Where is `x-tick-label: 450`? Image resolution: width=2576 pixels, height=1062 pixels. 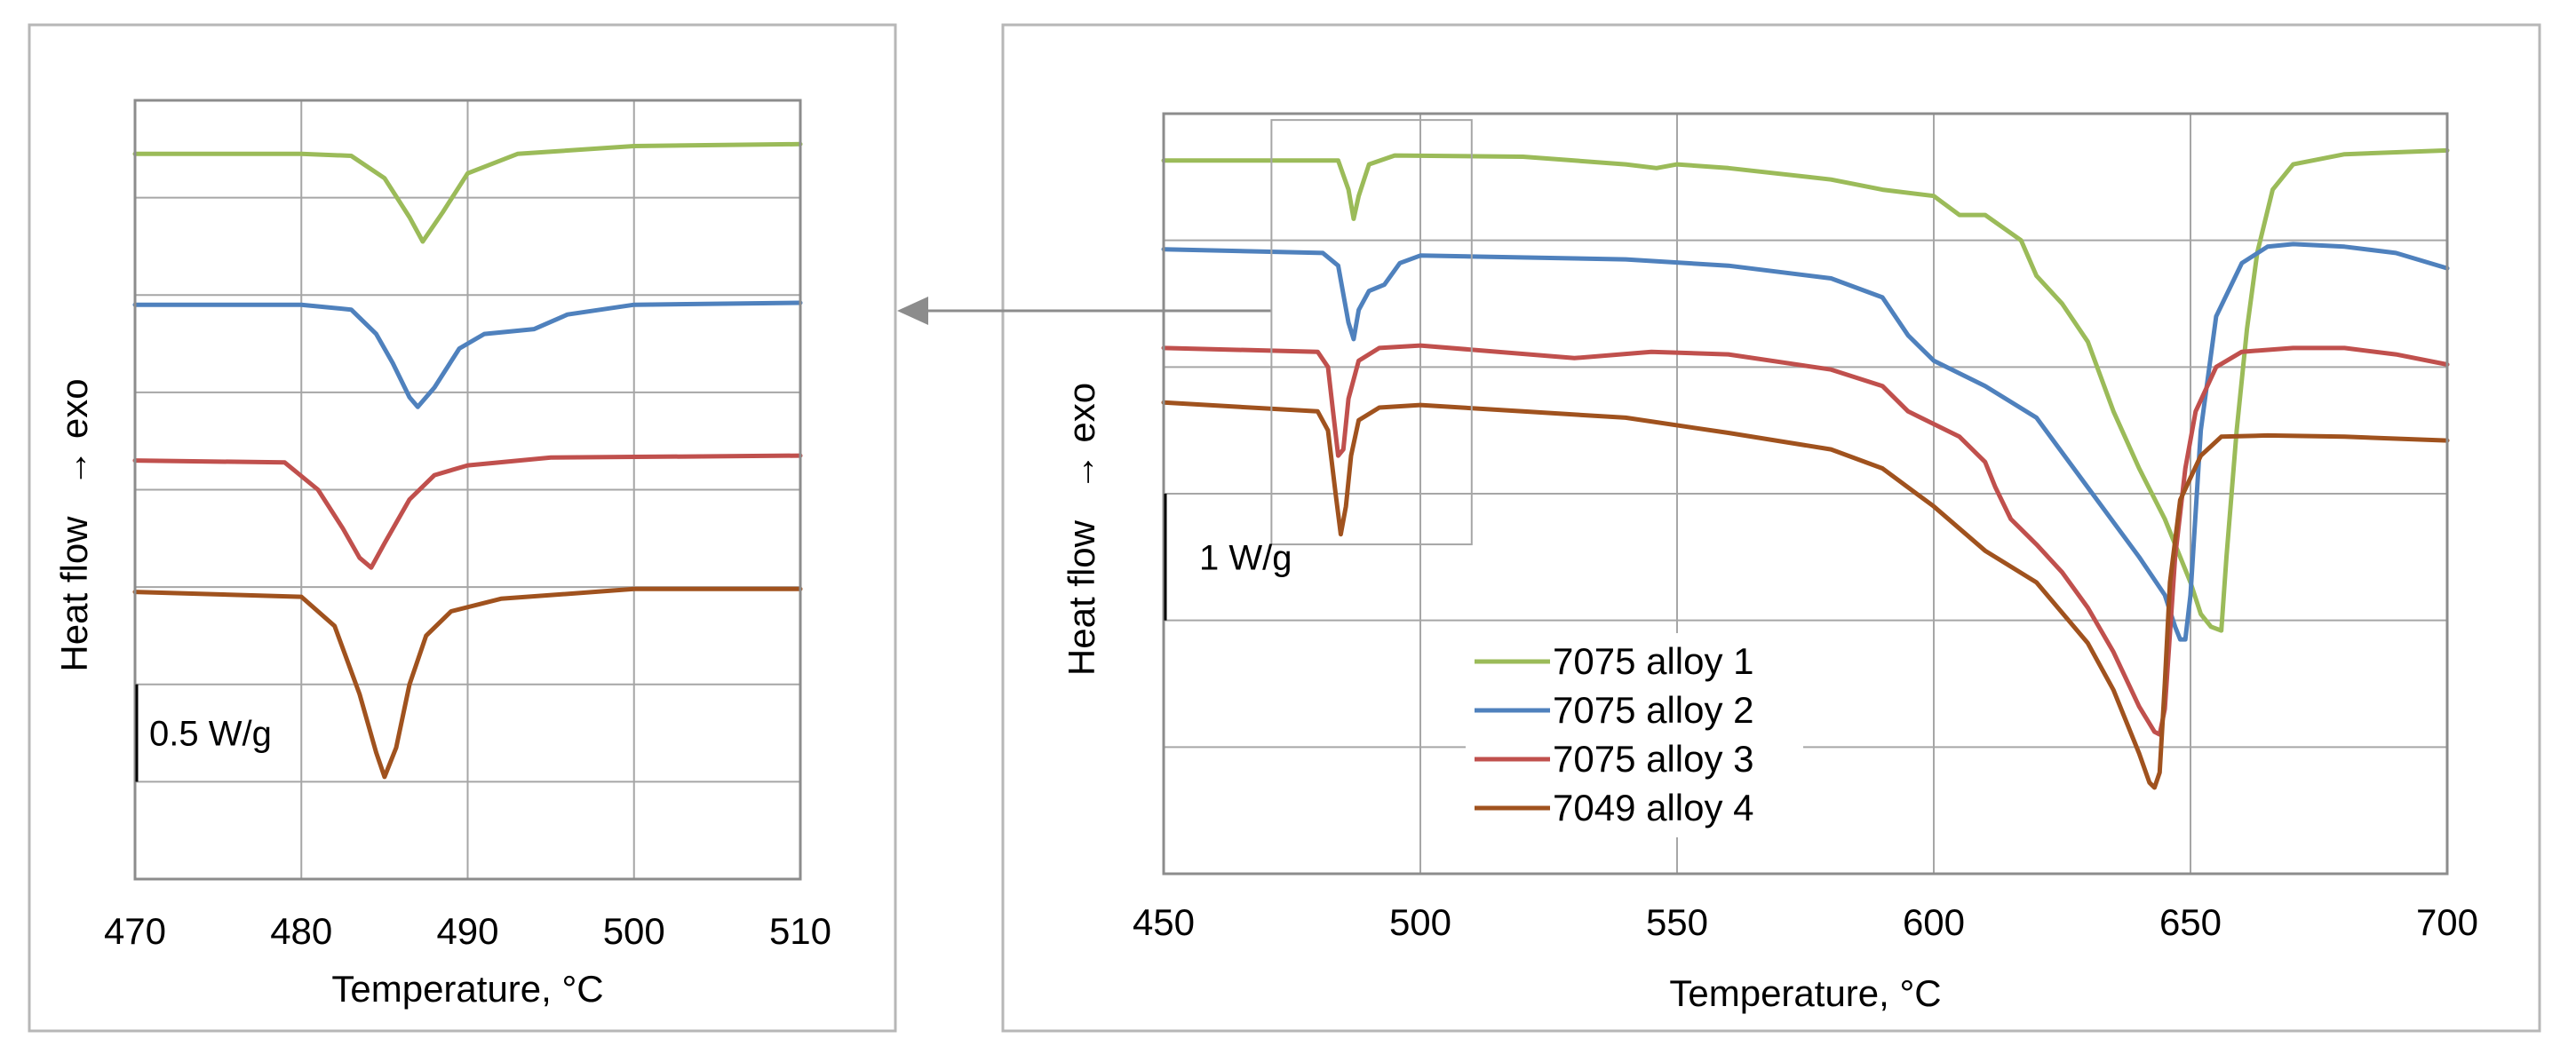
x-tick-label: 450 is located at coordinates (1164, 922).